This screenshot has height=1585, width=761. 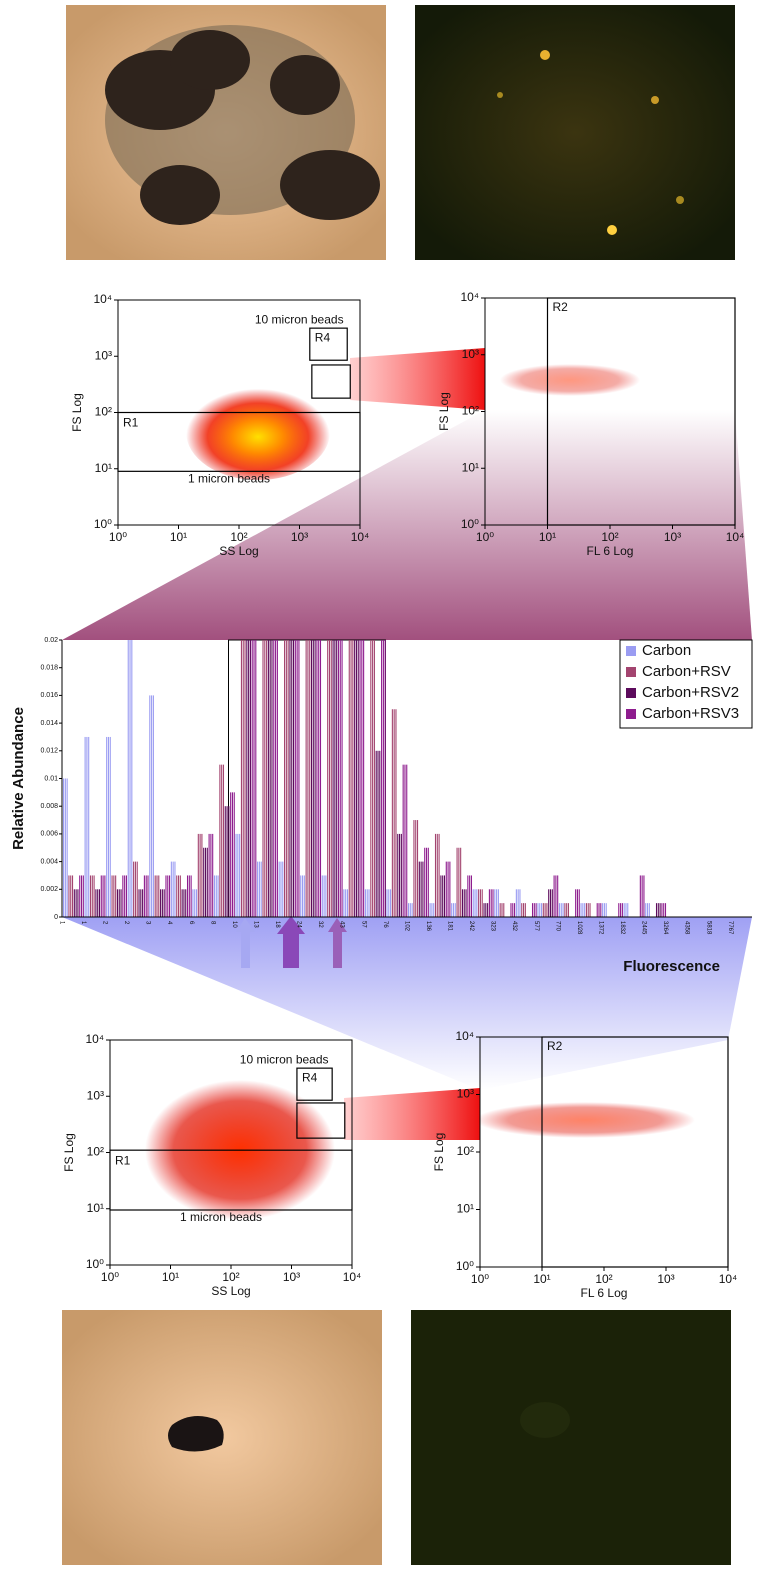 I want to click on x-tick-label: 1372, so click(x=600, y=928).